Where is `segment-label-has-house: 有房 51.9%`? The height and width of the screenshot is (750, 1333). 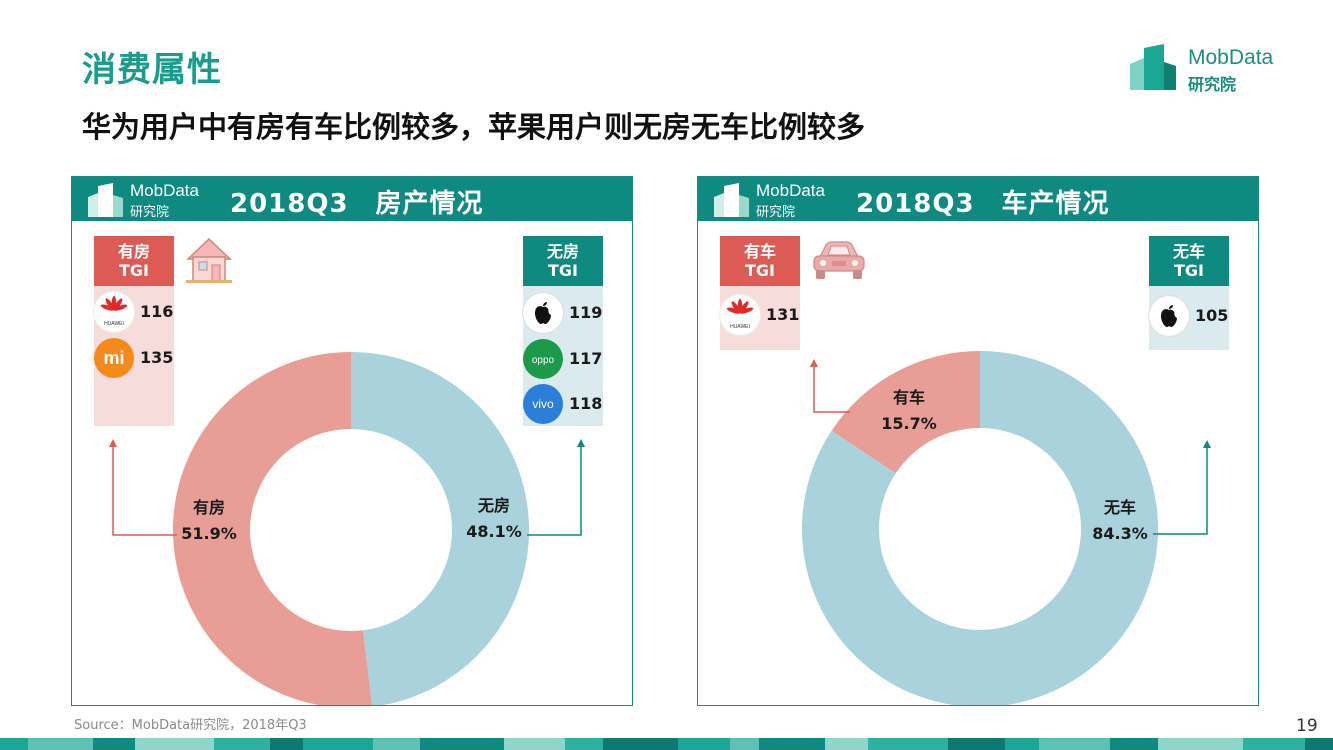
segment-label-has-house: 有房 51.9% is located at coordinates (209, 521).